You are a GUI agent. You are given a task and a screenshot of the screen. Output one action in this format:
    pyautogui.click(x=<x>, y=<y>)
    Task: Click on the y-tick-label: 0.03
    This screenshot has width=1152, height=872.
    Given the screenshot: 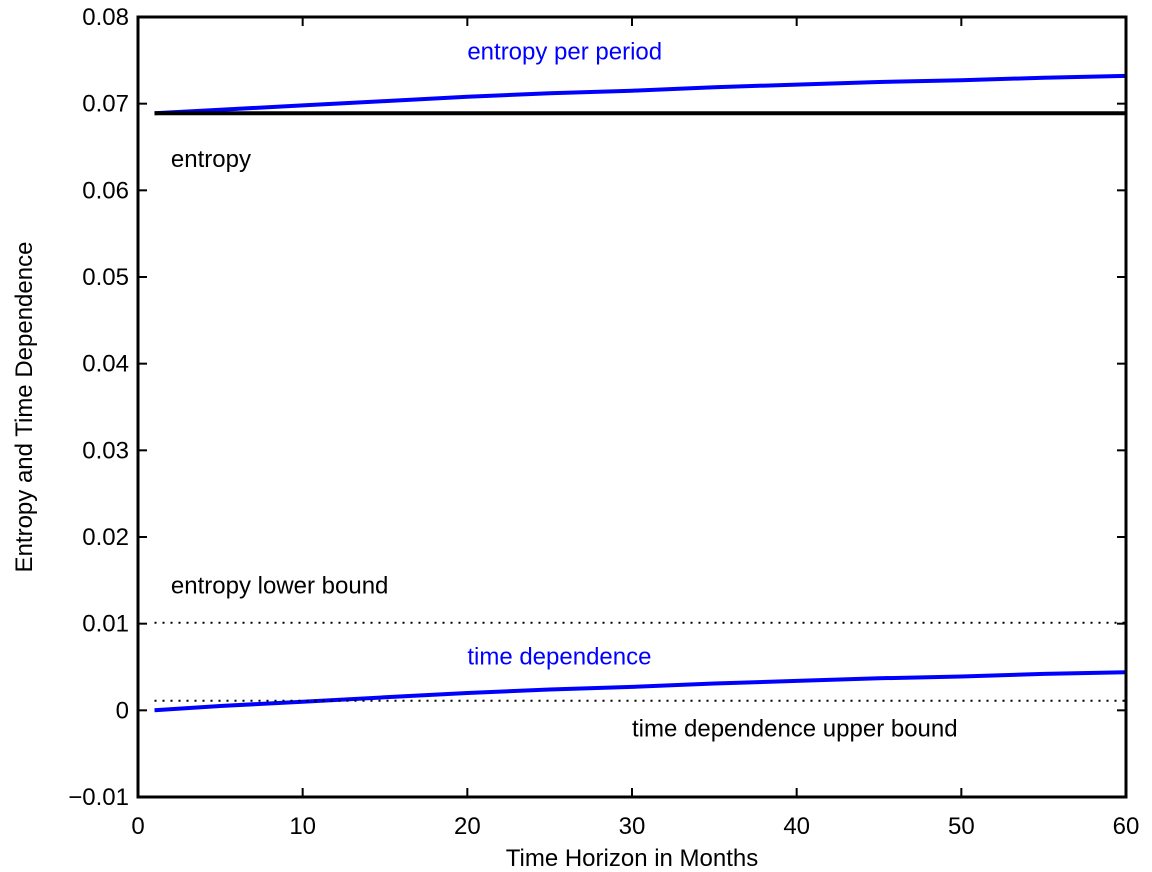 What is the action you would take?
    pyautogui.click(x=105, y=450)
    